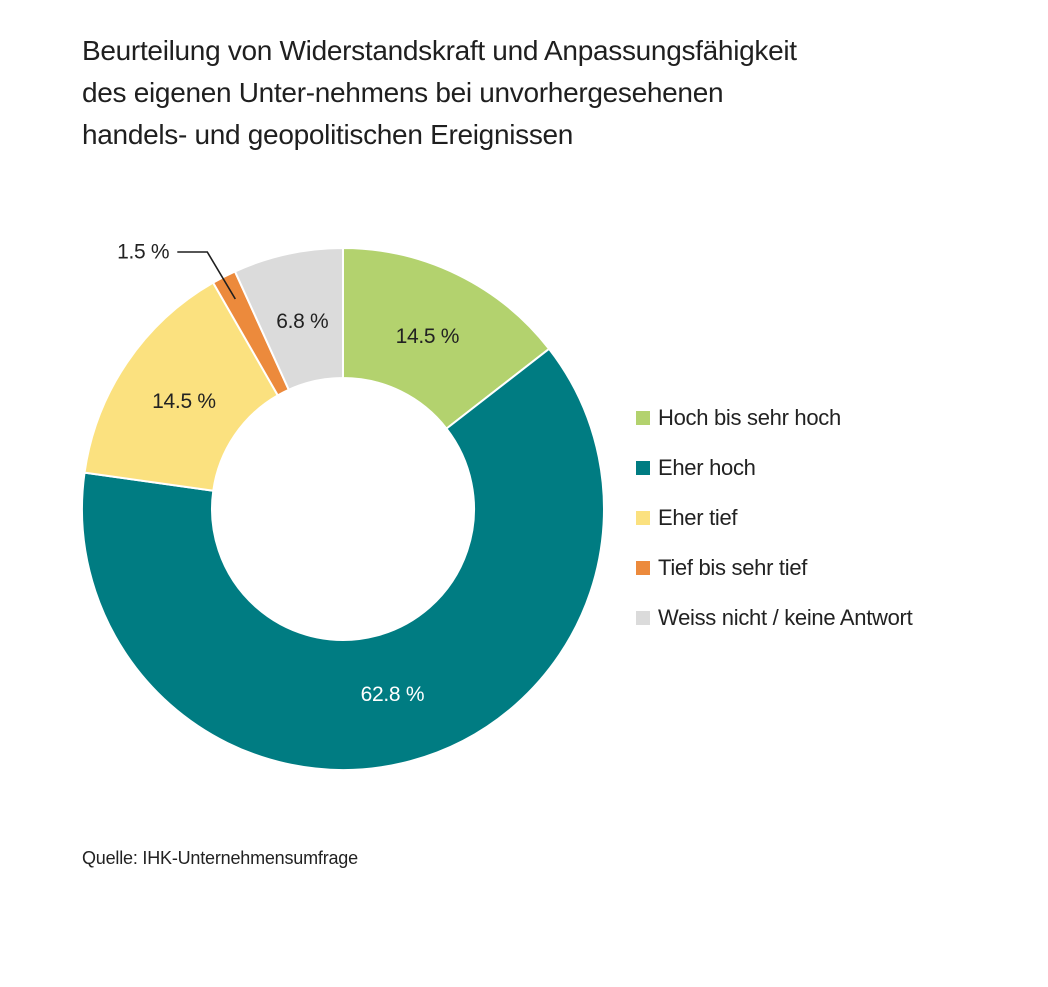 The image size is (1048, 987). I want to click on legend-label: Hoch bis sehr hoch, so click(749, 417).